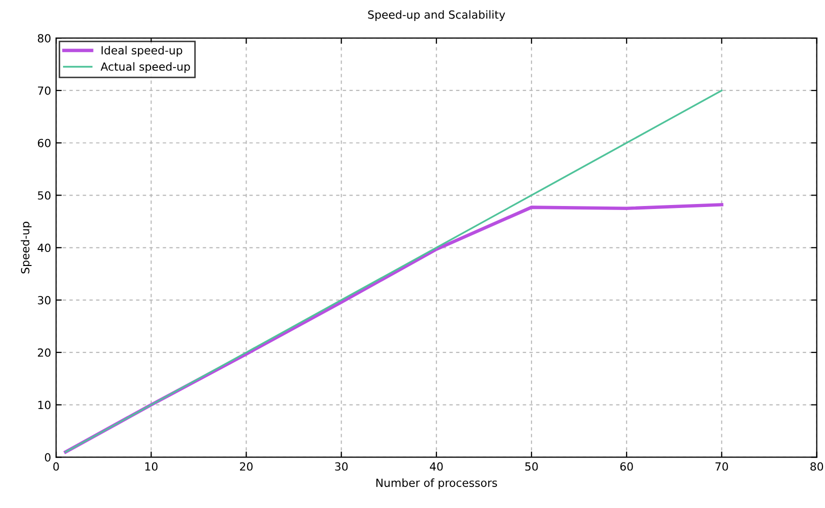  What do you see at coordinates (26, 248) in the screenshot?
I see `y-axis-title: Speed-up` at bounding box center [26, 248].